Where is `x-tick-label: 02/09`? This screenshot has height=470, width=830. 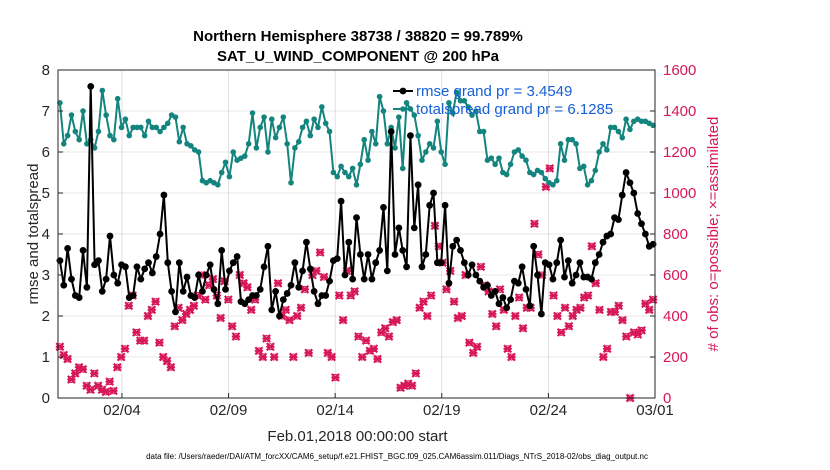
x-tick-label: 02/09 is located at coordinates (229, 410).